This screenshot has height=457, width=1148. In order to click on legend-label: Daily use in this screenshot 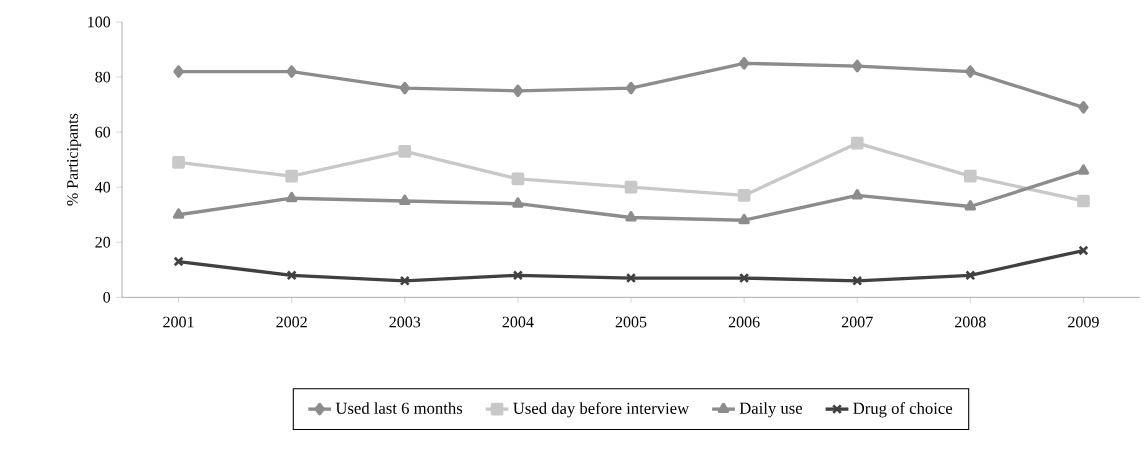, I will do `click(771, 409)`.